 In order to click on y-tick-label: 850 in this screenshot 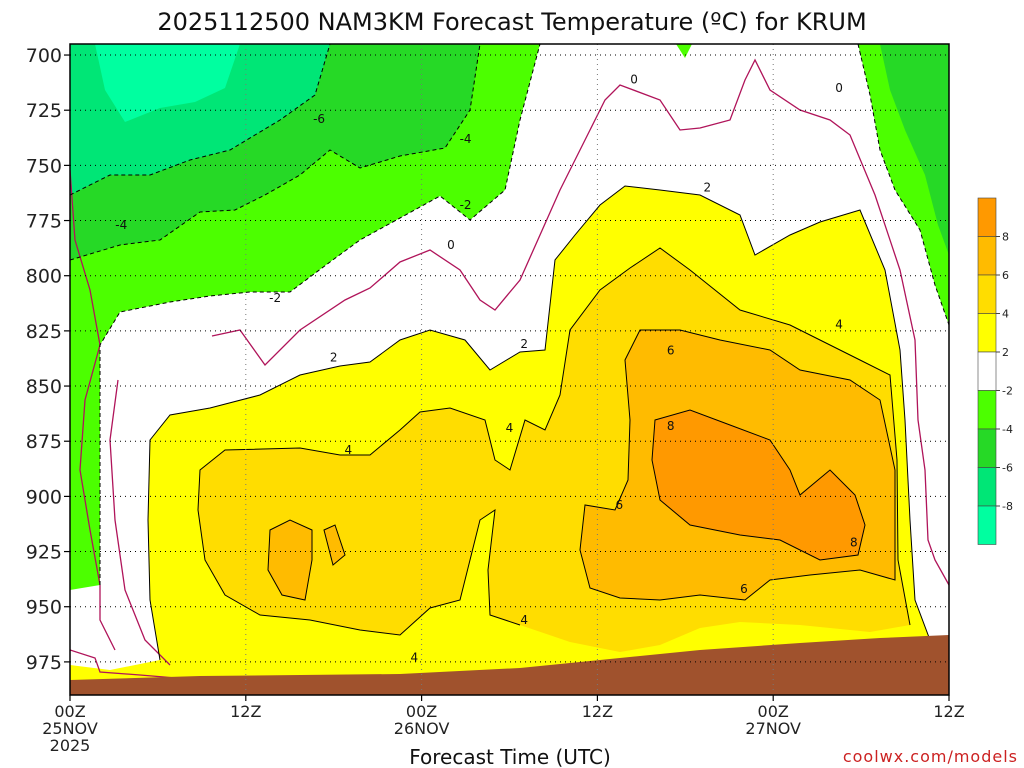, I will do `click(44, 387)`.